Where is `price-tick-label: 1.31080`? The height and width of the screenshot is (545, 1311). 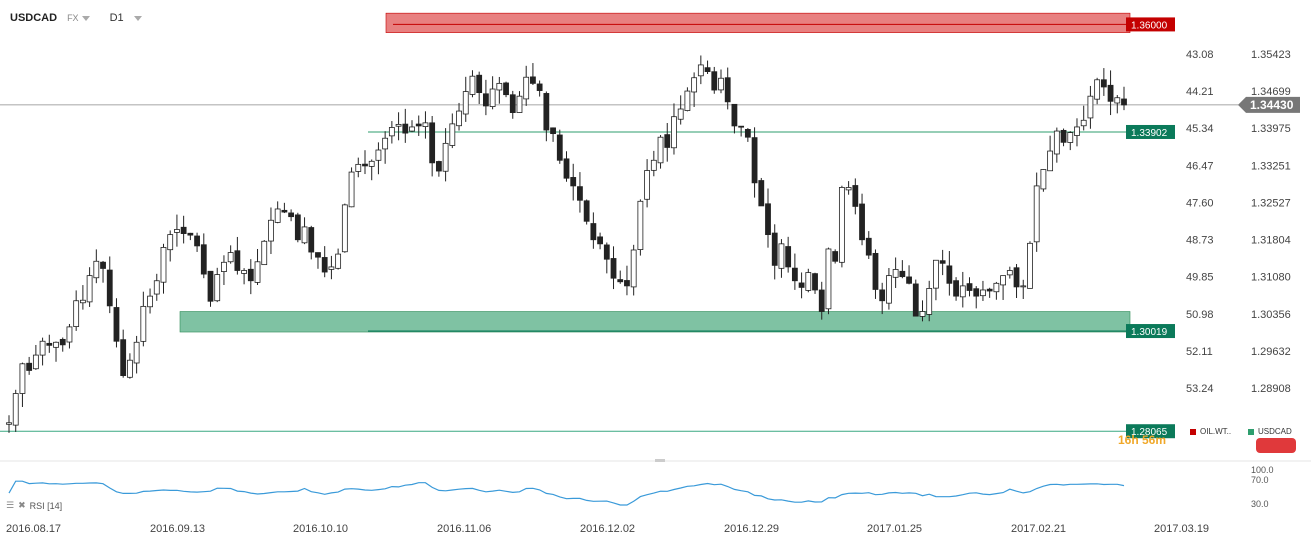 price-tick-label: 1.31080 is located at coordinates (1271, 278).